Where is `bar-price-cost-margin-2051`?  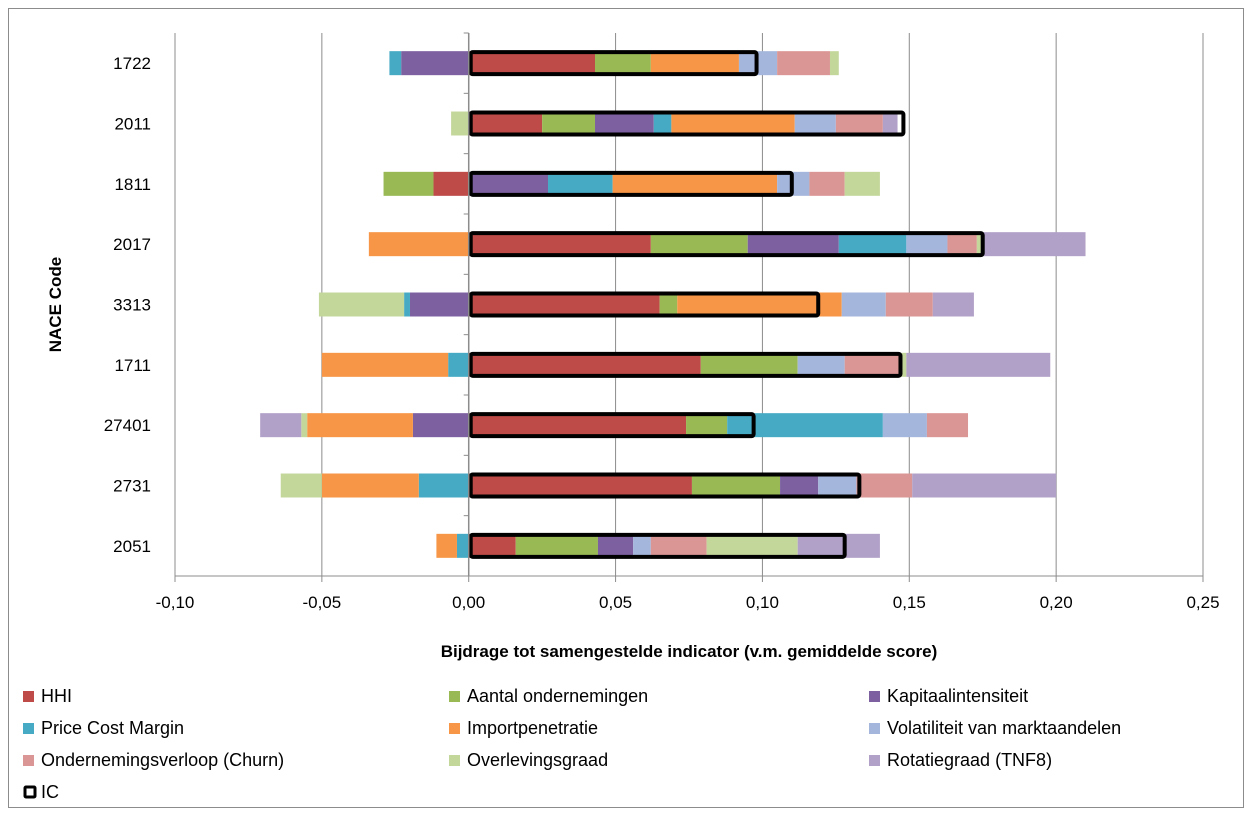
bar-price-cost-margin-2051 is located at coordinates (462, 545).